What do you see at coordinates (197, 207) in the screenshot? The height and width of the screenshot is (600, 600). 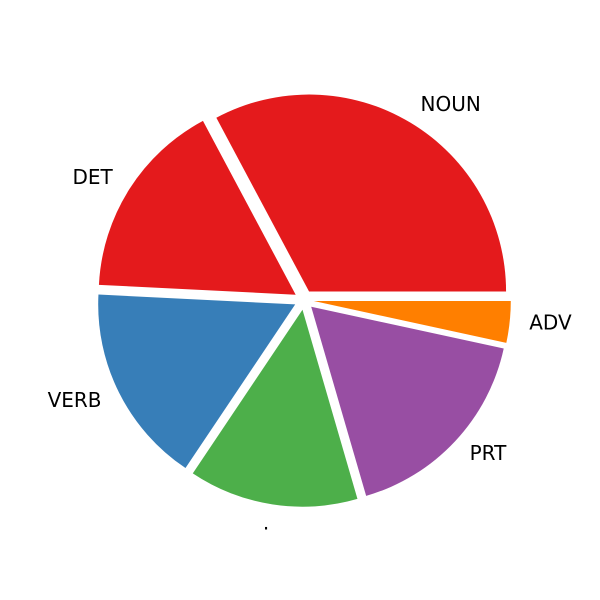 I see `pie-slice-det` at bounding box center [197, 207].